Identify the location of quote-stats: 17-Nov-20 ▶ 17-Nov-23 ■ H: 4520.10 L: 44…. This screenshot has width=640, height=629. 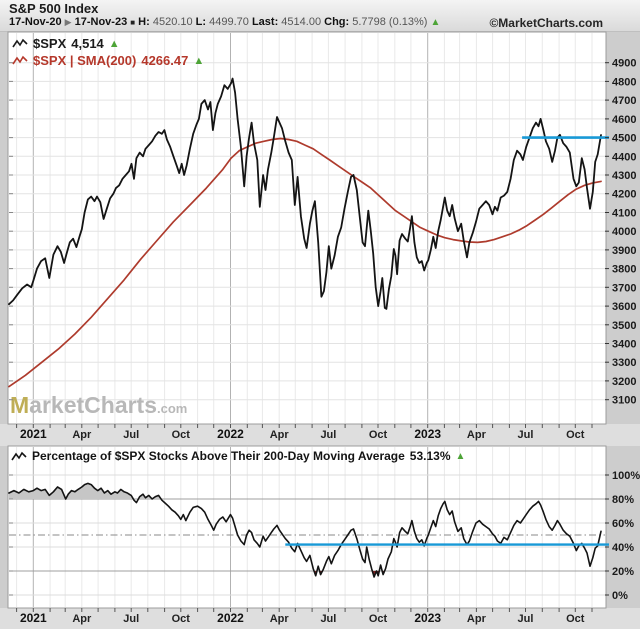
(224, 22).